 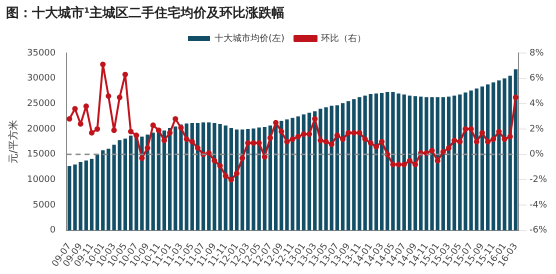 I want to click on y-tick-label: 10000, so click(x=41, y=180).